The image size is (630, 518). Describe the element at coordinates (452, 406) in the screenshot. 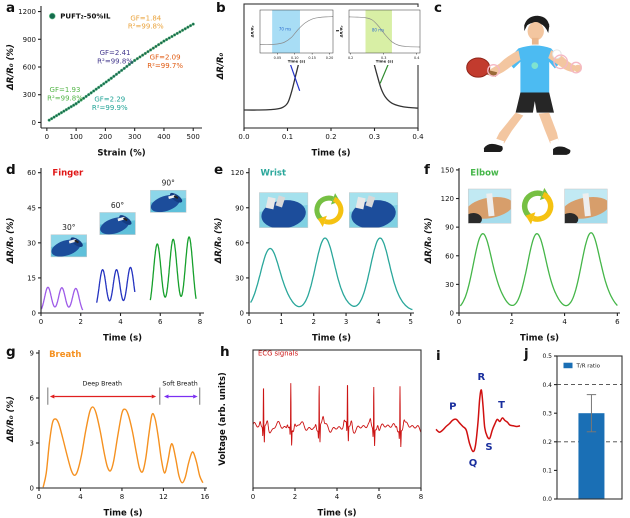

I see `svg-text: P` at that location.